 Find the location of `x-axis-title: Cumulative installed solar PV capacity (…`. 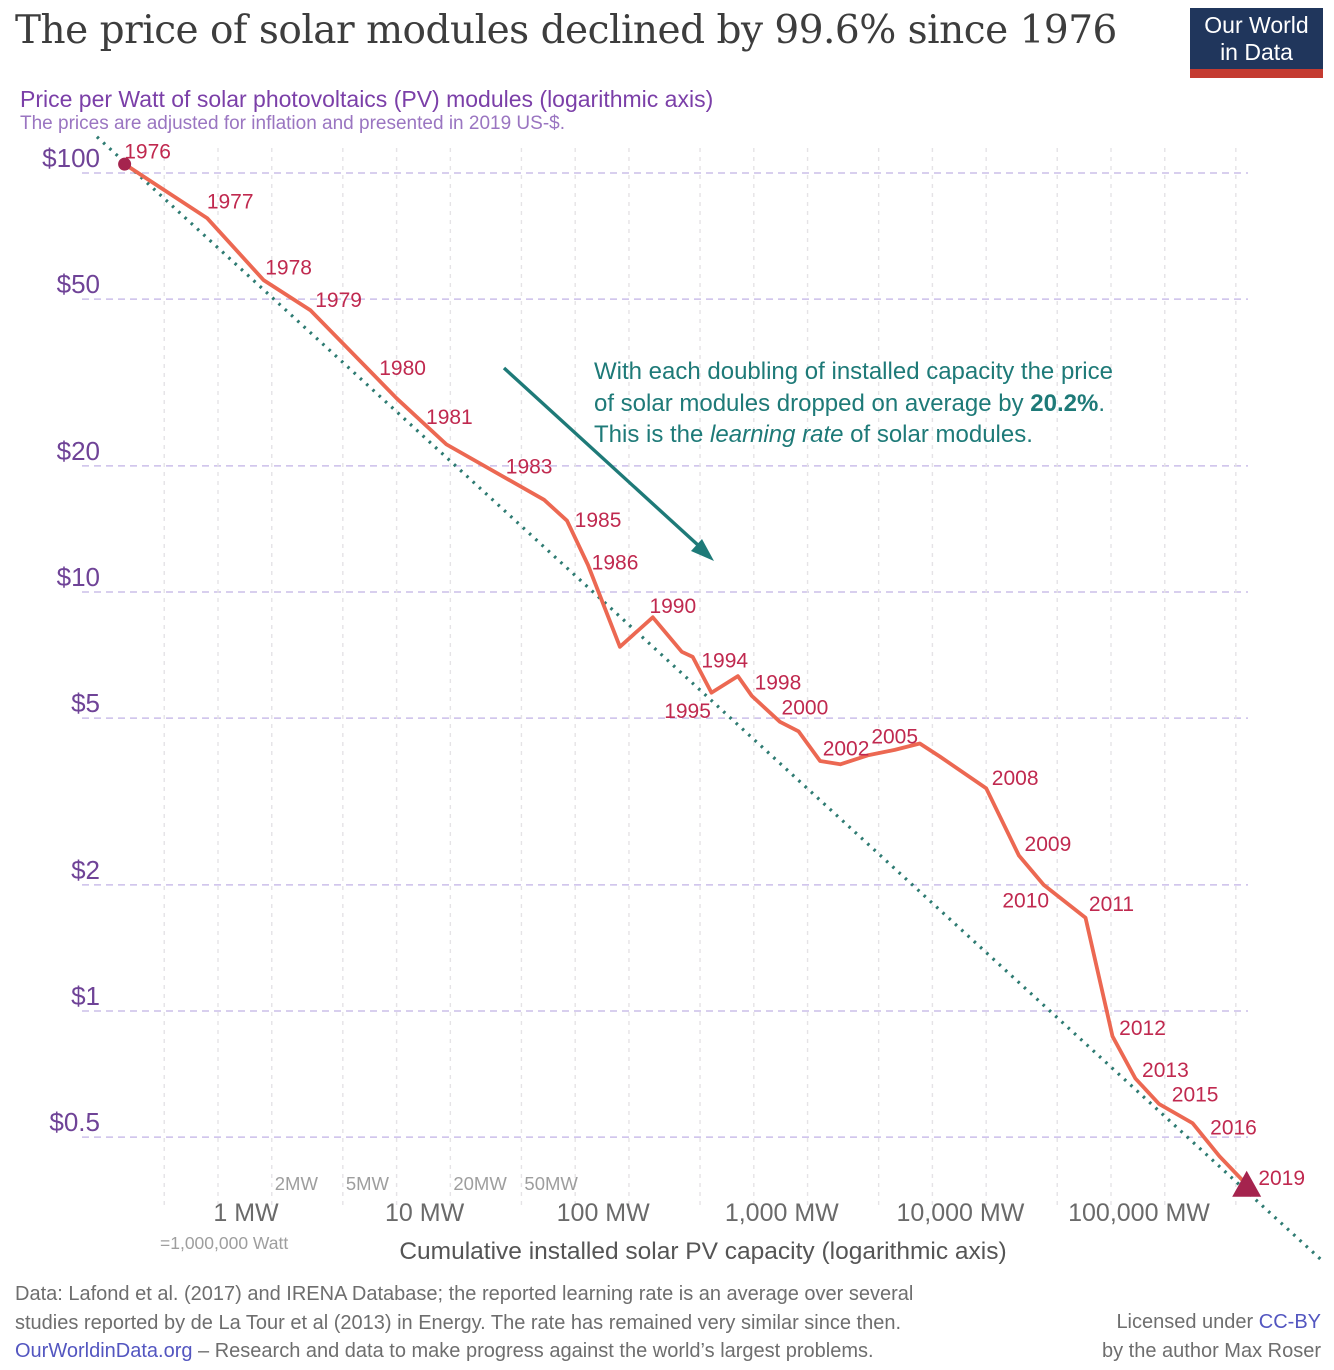

x-axis-title: Cumulative installed solar PV capacity (… is located at coordinates (702, 1251).